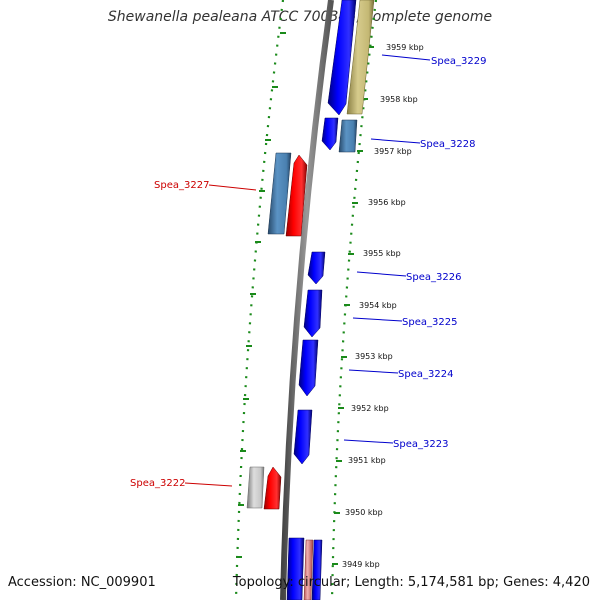 The width and height of the screenshot is (600, 600). I want to click on gene-label-spea-3228: Spea_3228, so click(447, 144).